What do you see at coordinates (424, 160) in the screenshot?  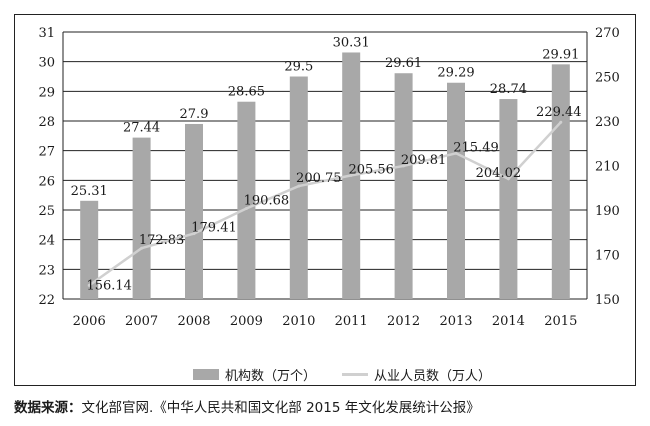 I see `line-value-label: 209.81` at bounding box center [424, 160].